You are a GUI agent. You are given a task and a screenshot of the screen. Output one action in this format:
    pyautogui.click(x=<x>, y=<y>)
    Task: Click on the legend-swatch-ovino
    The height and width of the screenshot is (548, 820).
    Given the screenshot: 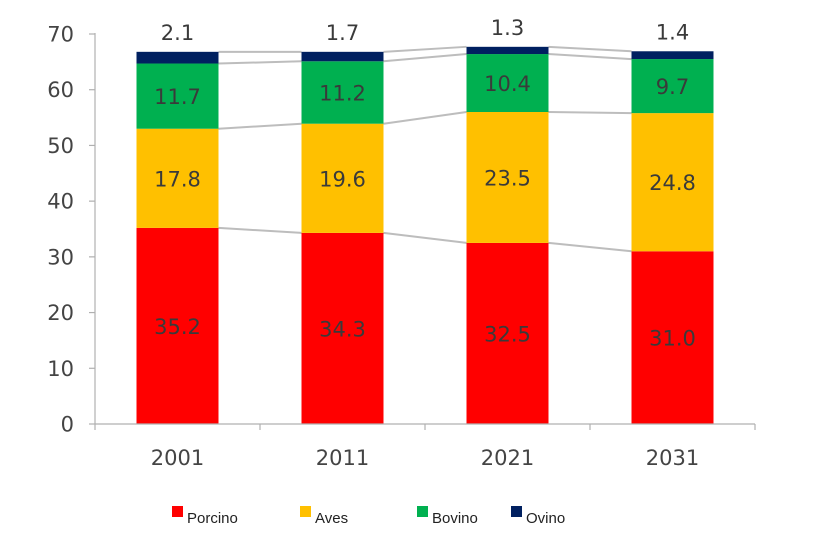 What is the action you would take?
    pyautogui.click(x=516, y=511)
    